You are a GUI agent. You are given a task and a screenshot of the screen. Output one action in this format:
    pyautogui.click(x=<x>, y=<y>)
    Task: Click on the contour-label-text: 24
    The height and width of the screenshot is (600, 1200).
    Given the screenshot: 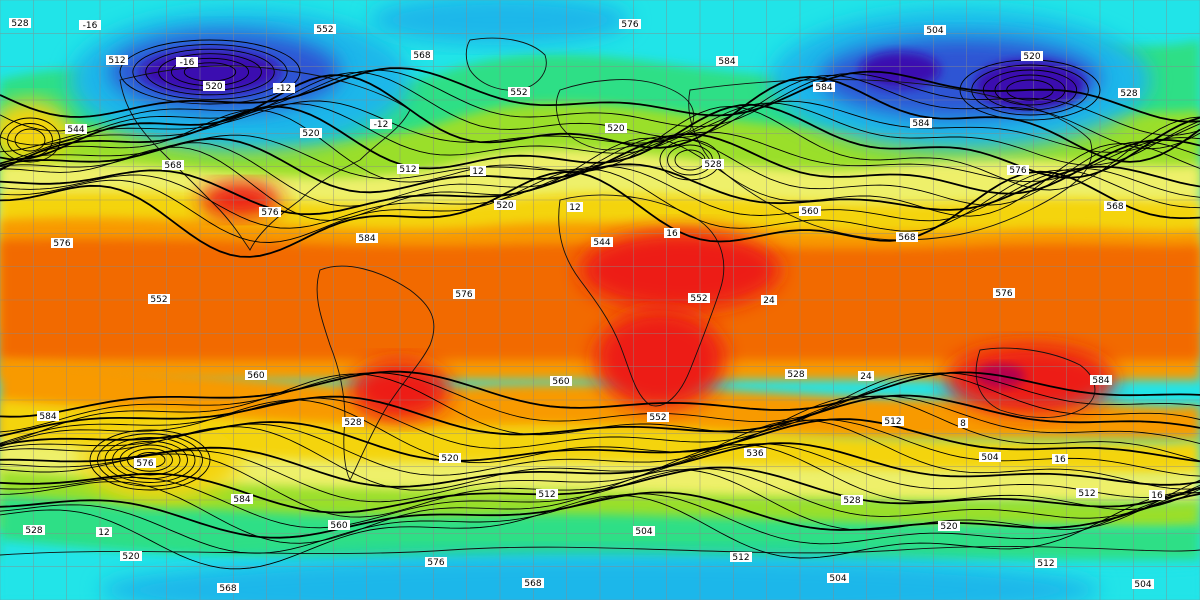 What is the action you would take?
    pyautogui.click(x=769, y=301)
    